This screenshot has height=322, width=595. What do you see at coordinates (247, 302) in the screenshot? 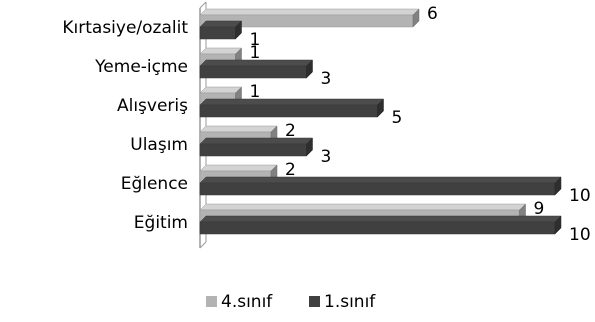
I see `legend-label: 4.sınıf` at bounding box center [247, 302].